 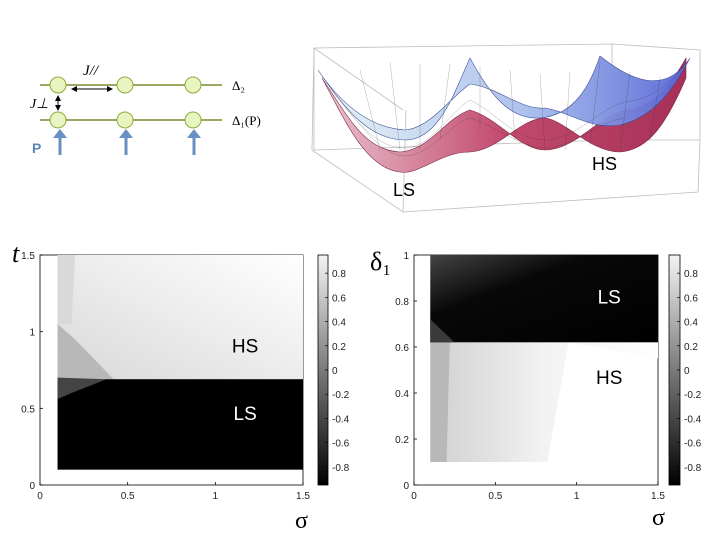 What do you see at coordinates (404, 190) in the screenshot?
I see `surface-low-spin-label: LS` at bounding box center [404, 190].